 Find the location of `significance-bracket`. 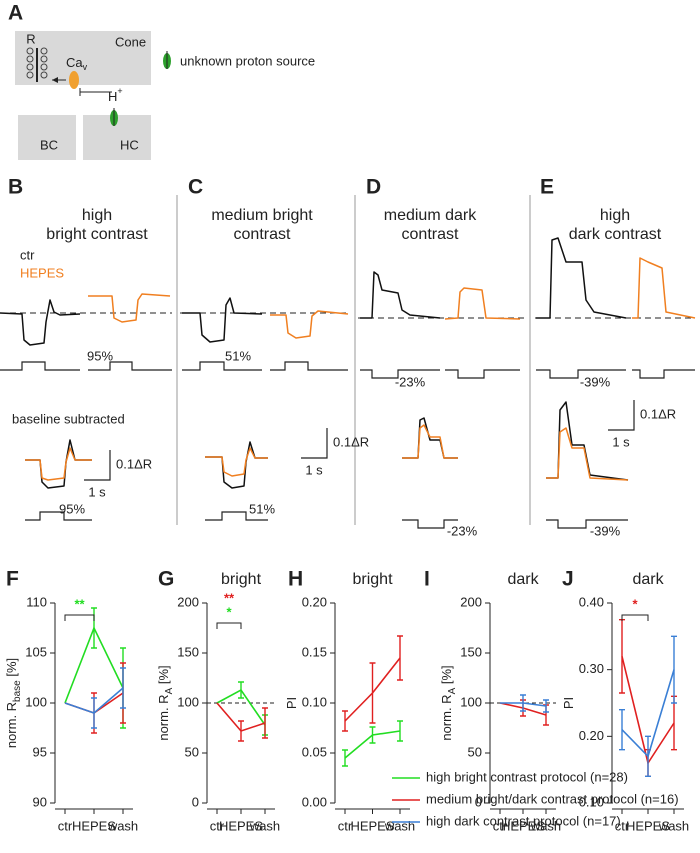

significance-bracket is located at coordinates (229, 625).